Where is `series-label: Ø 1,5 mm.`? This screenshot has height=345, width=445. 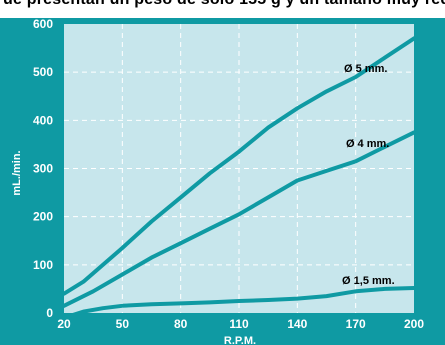 series-label: Ø 1,5 mm. is located at coordinates (368, 281).